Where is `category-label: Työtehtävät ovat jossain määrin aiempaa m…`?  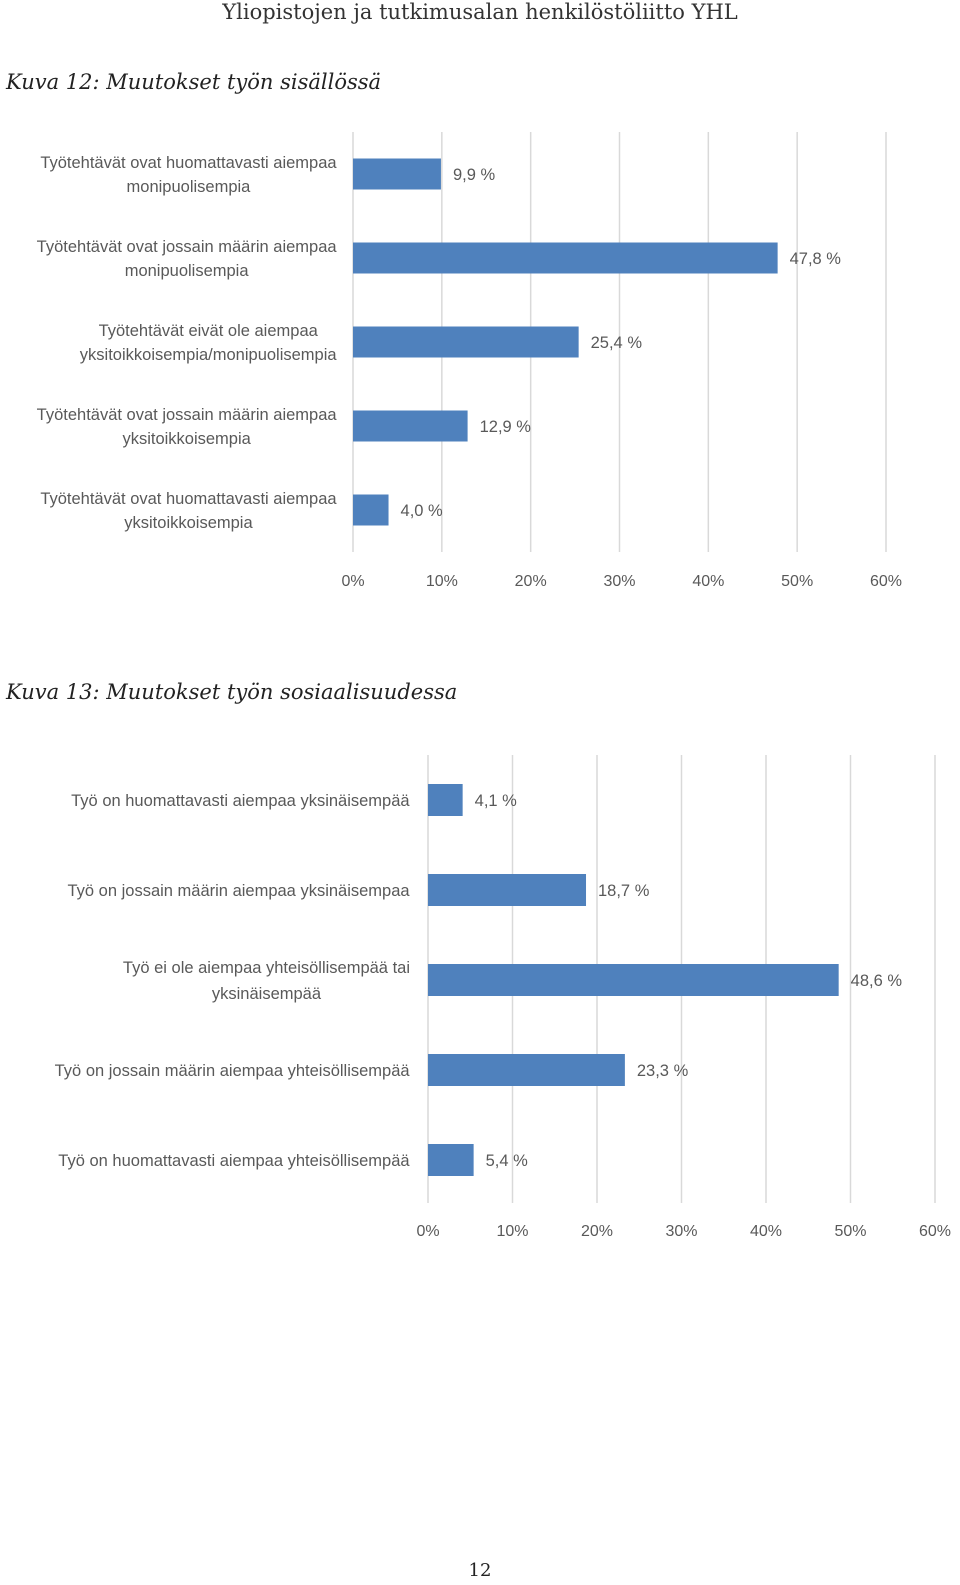 category-label: Työtehtävät ovat jossain määrin aiempaa m… is located at coordinates (187, 259).